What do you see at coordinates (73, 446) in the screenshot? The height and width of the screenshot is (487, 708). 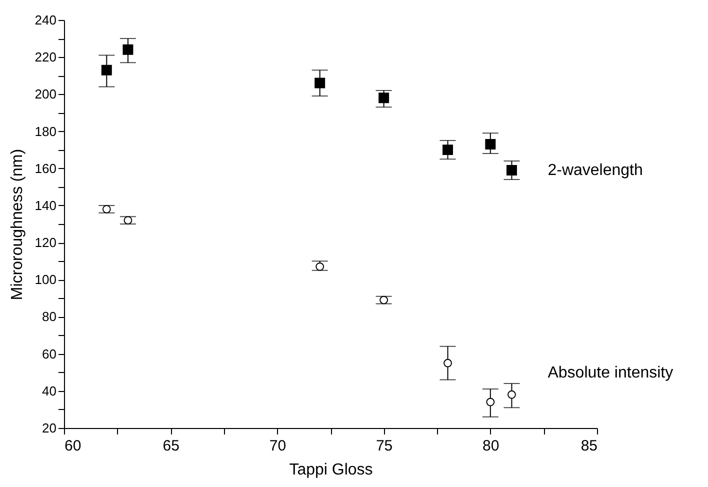 I see `x-tick-label: 60` at bounding box center [73, 446].